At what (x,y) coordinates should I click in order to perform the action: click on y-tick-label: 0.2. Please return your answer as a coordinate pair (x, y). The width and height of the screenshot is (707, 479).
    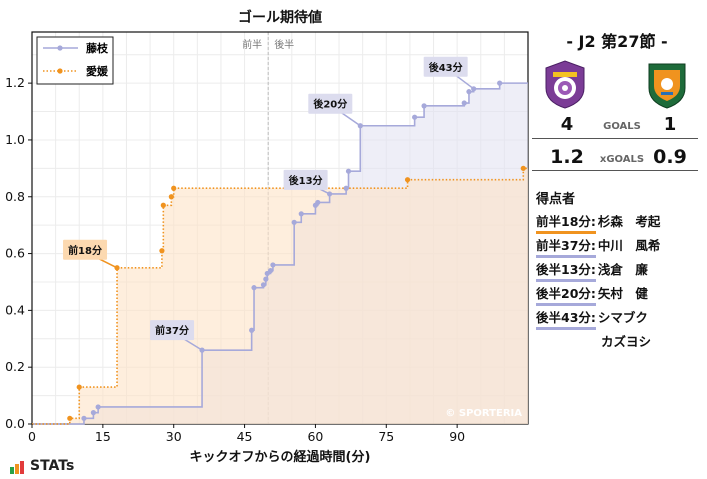
    Looking at the image, I should click on (15, 366).